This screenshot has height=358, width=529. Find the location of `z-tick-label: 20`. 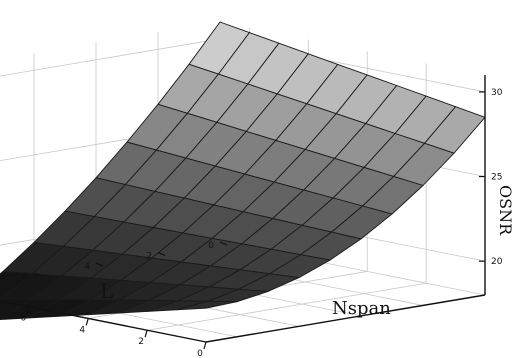

z-tick-label: 20 is located at coordinates (497, 262).